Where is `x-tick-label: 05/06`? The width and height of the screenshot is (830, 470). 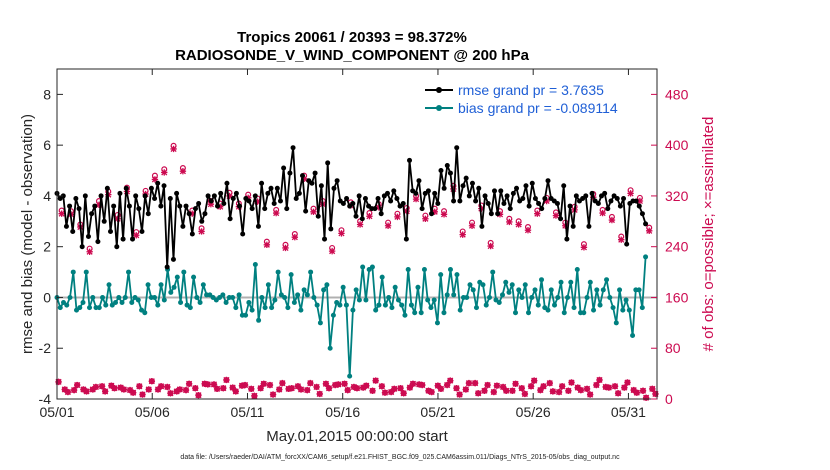 x-tick-label: 05/06 is located at coordinates (152, 412).